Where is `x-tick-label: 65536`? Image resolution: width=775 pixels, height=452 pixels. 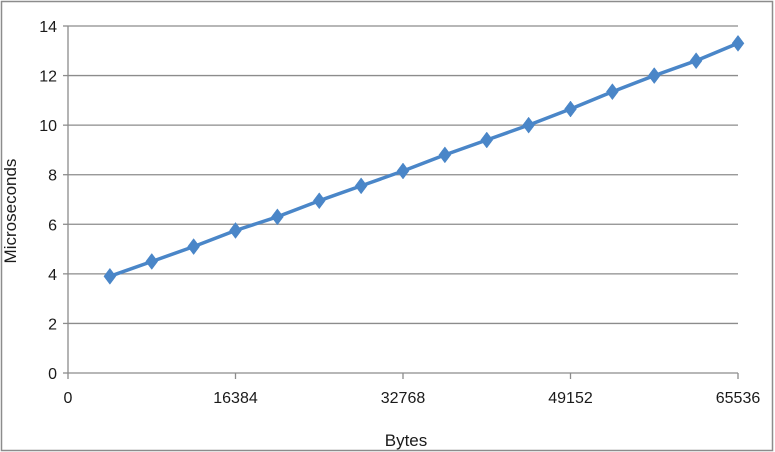
x-tick-label: 65536 is located at coordinates (738, 398).